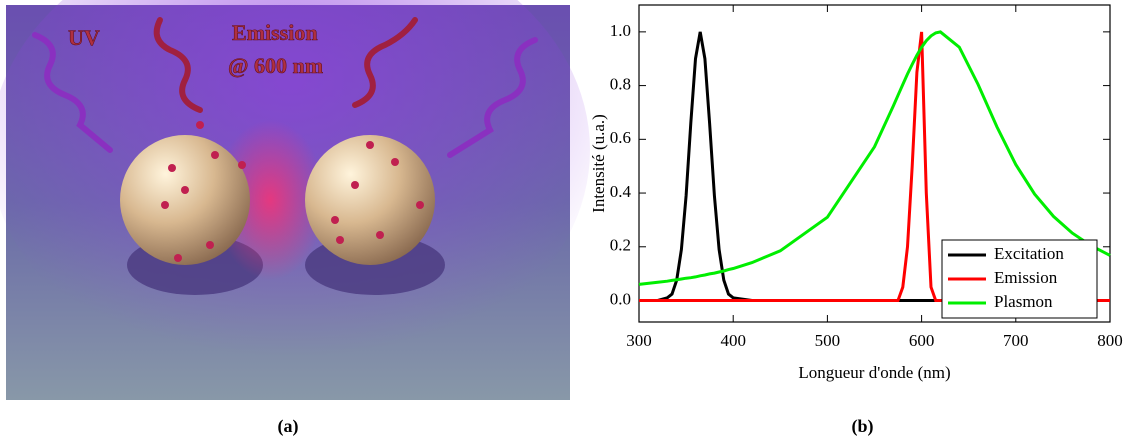 The width and height of the screenshot is (1132, 444). I want to click on caption: (a), so click(288, 426).